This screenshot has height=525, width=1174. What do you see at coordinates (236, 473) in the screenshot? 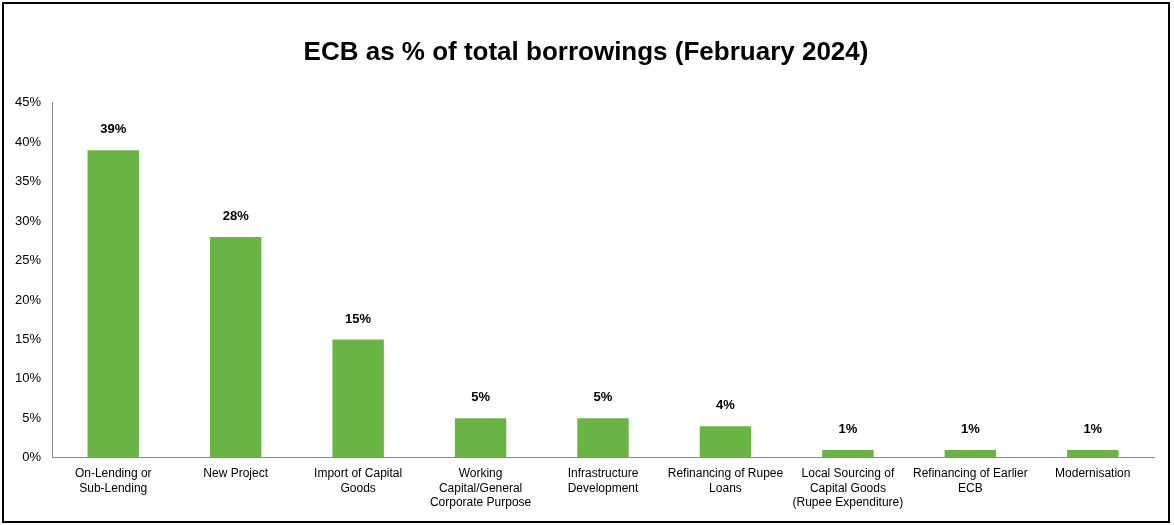
I see `x-tick-label: New Project` at bounding box center [236, 473].